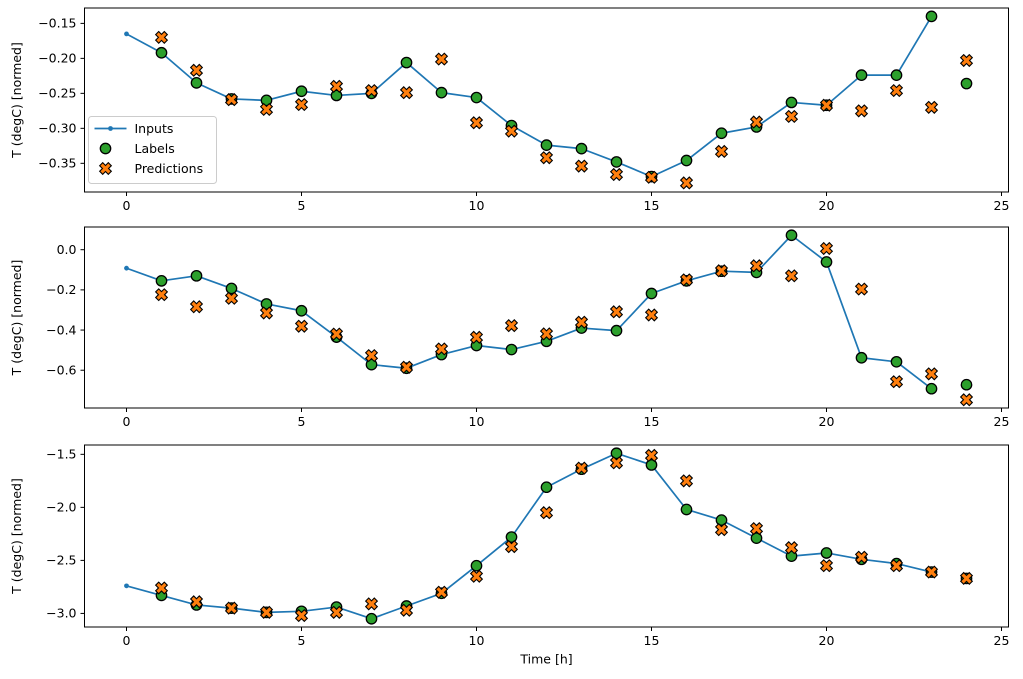  What do you see at coordinates (67, 249) in the screenshot?
I see `y-tick-label: 0.0` at bounding box center [67, 249].